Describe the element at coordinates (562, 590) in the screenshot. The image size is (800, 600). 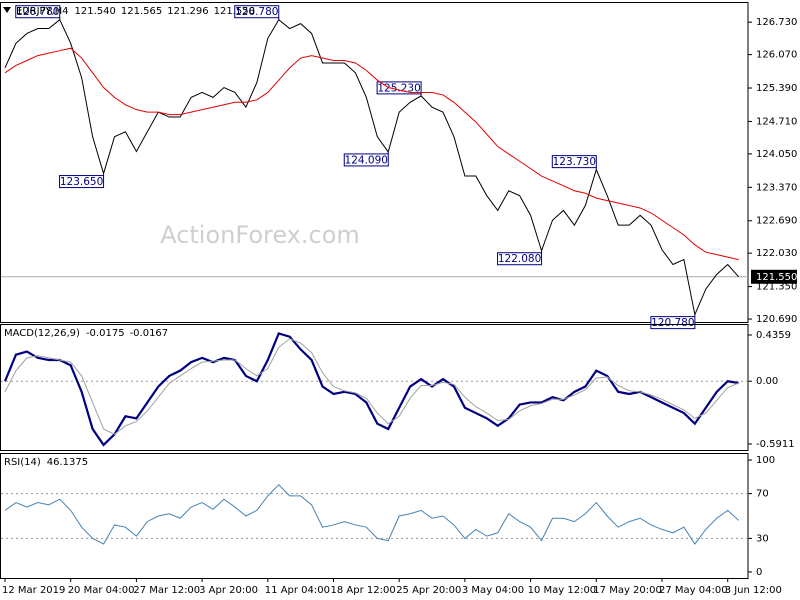
I see `x-tick-label: 10 May 12:00` at that location.